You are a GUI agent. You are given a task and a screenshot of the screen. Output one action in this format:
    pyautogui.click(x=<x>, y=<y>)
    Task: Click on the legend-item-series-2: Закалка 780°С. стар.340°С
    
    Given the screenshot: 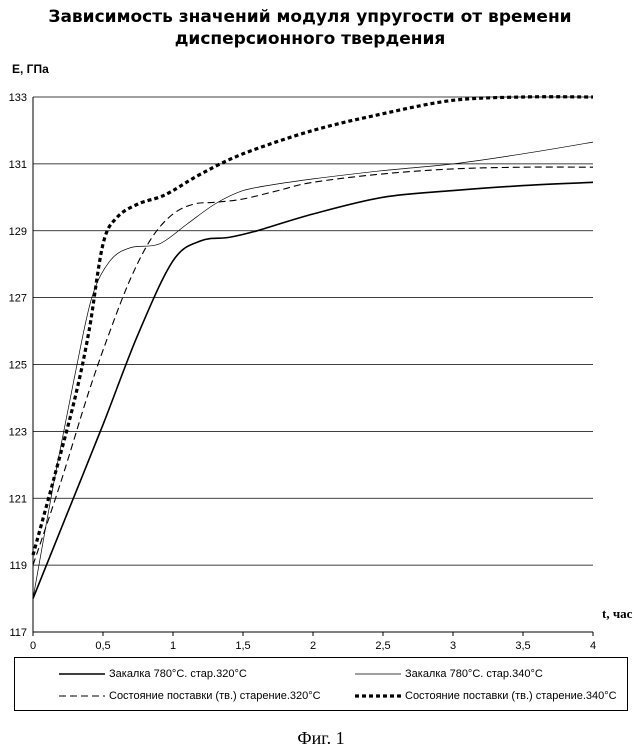 What is the action you would take?
    pyautogui.click(x=449, y=674)
    